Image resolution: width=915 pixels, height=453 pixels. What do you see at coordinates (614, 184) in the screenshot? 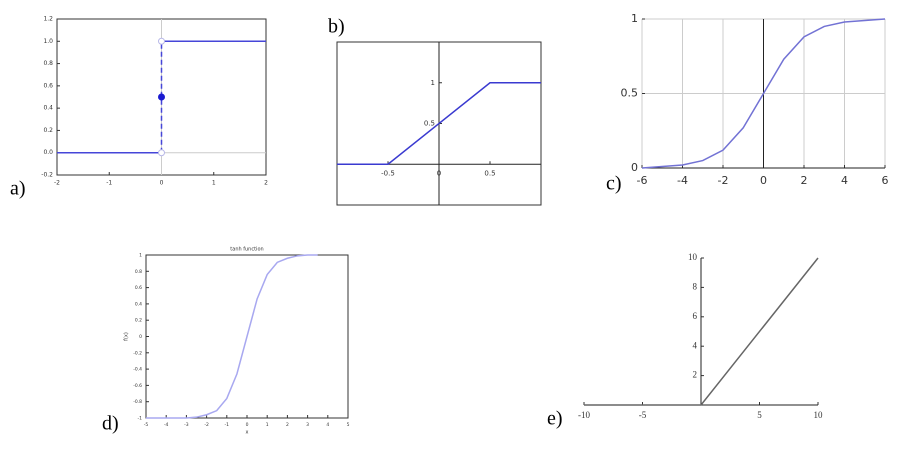
I see `panel-label: c)` at bounding box center [614, 184].